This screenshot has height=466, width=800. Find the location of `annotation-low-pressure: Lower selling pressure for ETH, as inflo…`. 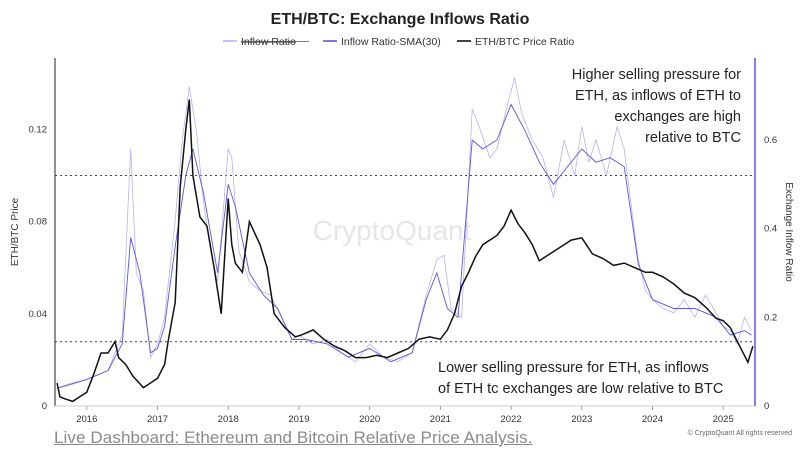

annotation-low-pressure: Lower selling pressure for ETH, as inflo… is located at coordinates (580, 378).